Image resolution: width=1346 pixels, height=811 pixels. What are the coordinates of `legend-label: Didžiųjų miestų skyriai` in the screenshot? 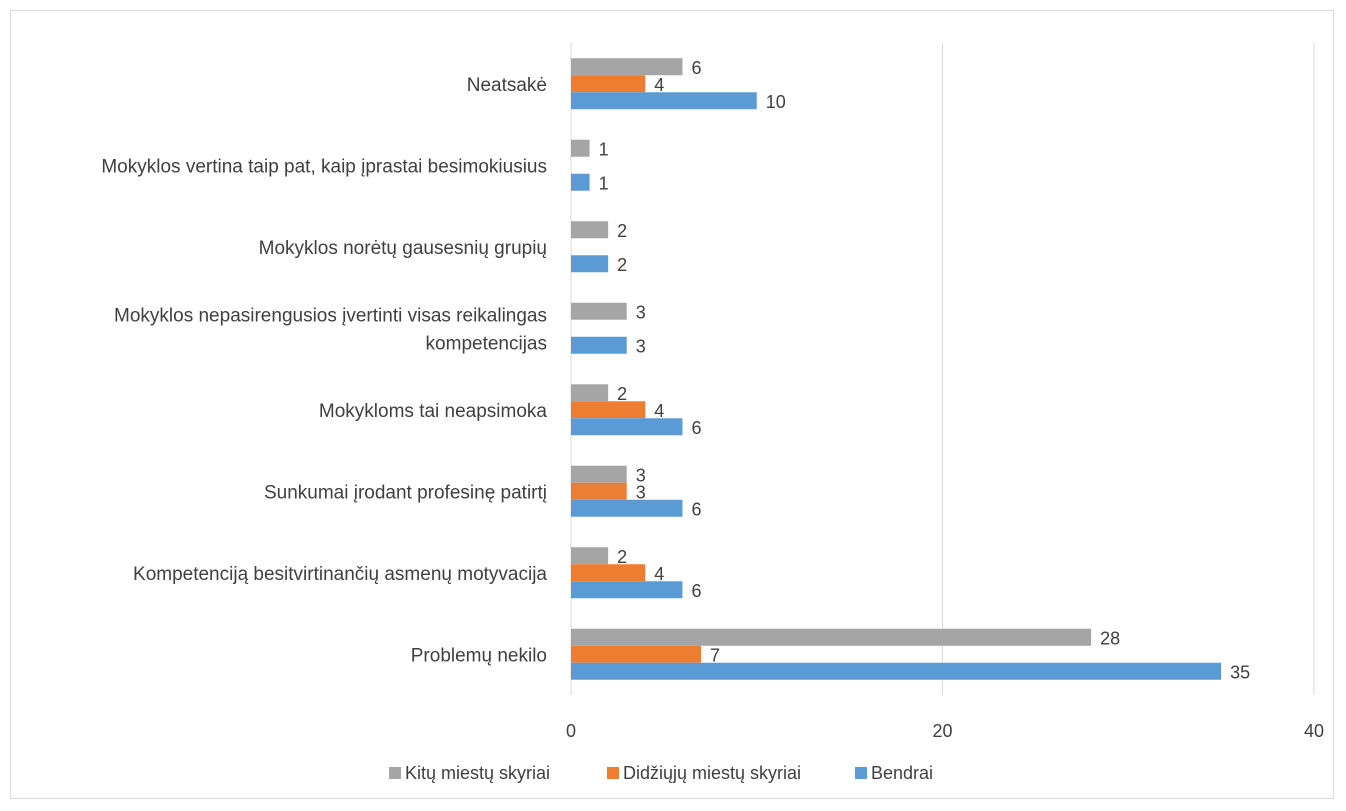 It's located at (712, 773).